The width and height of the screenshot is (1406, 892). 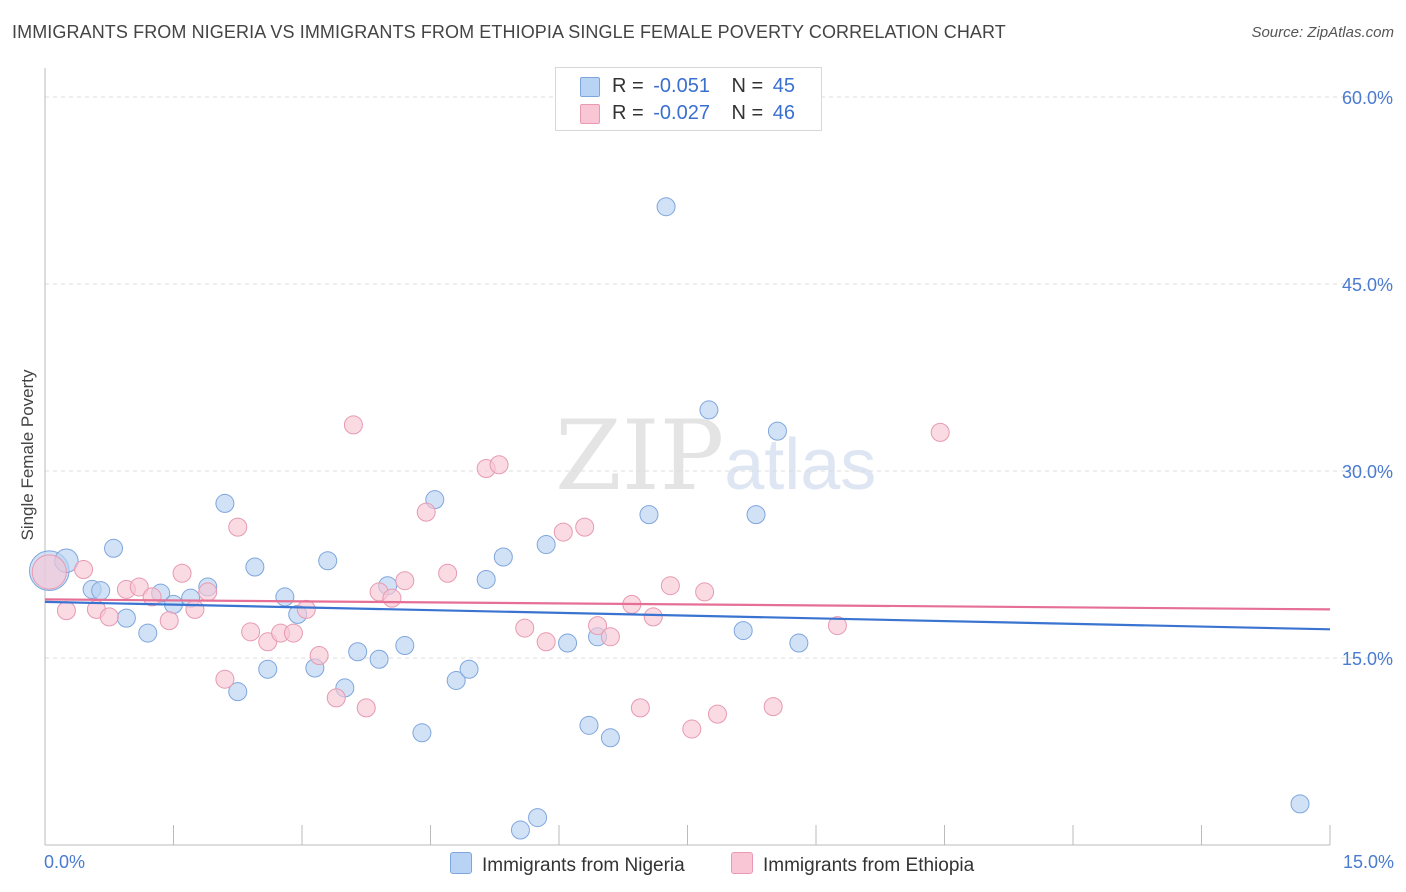 I want to click on y-axis-label: Single Female Poverty, so click(x=27, y=455).